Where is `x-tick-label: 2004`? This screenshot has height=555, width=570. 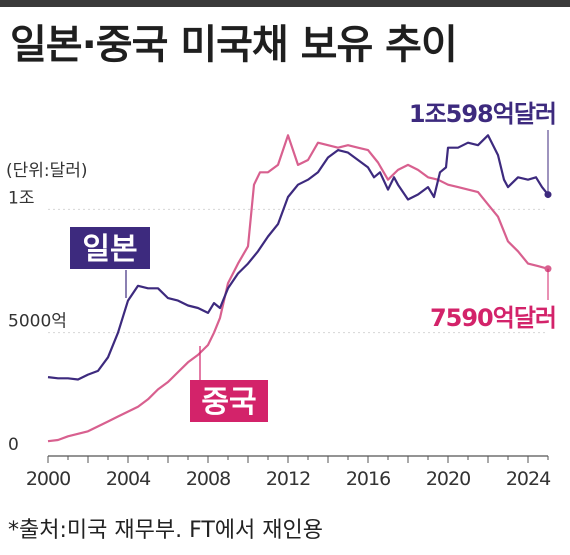
x-tick-label: 2004 is located at coordinates (128, 479).